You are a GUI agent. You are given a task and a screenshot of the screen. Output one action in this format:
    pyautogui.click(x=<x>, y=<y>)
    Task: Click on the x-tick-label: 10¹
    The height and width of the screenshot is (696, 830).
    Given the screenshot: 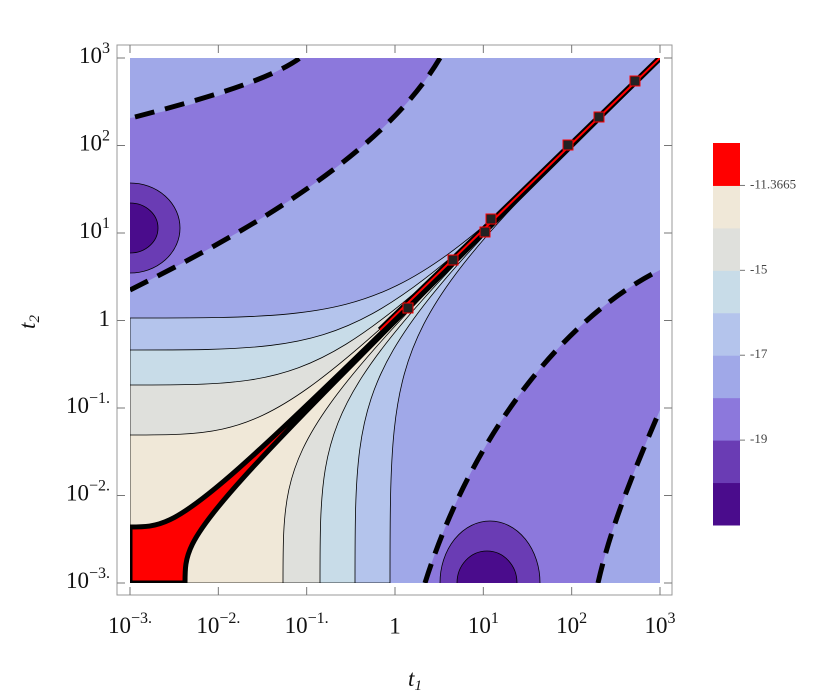 What is the action you would take?
    pyautogui.click(x=483, y=624)
    